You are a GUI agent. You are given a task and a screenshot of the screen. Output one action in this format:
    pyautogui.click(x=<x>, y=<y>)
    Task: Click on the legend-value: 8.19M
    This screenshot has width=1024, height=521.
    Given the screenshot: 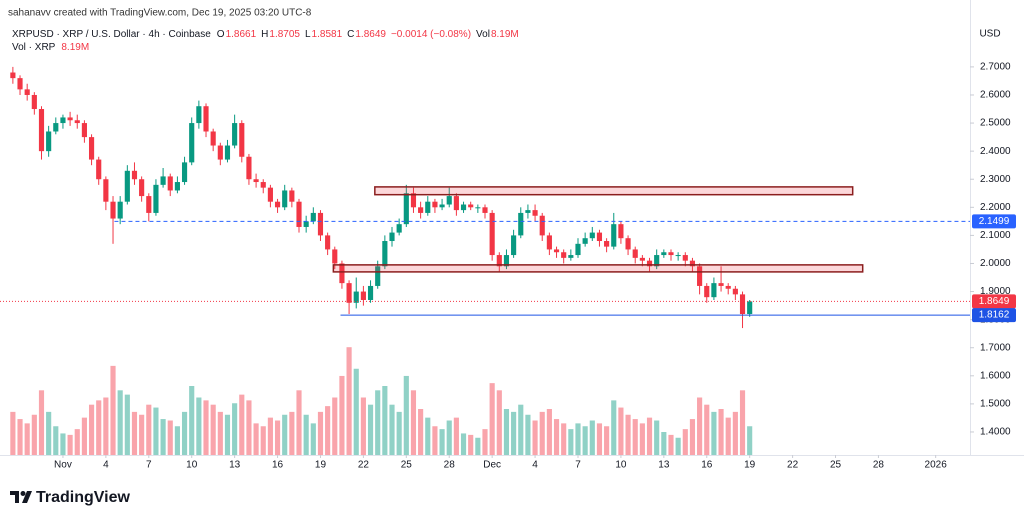 What is the action you would take?
    pyautogui.click(x=505, y=34)
    